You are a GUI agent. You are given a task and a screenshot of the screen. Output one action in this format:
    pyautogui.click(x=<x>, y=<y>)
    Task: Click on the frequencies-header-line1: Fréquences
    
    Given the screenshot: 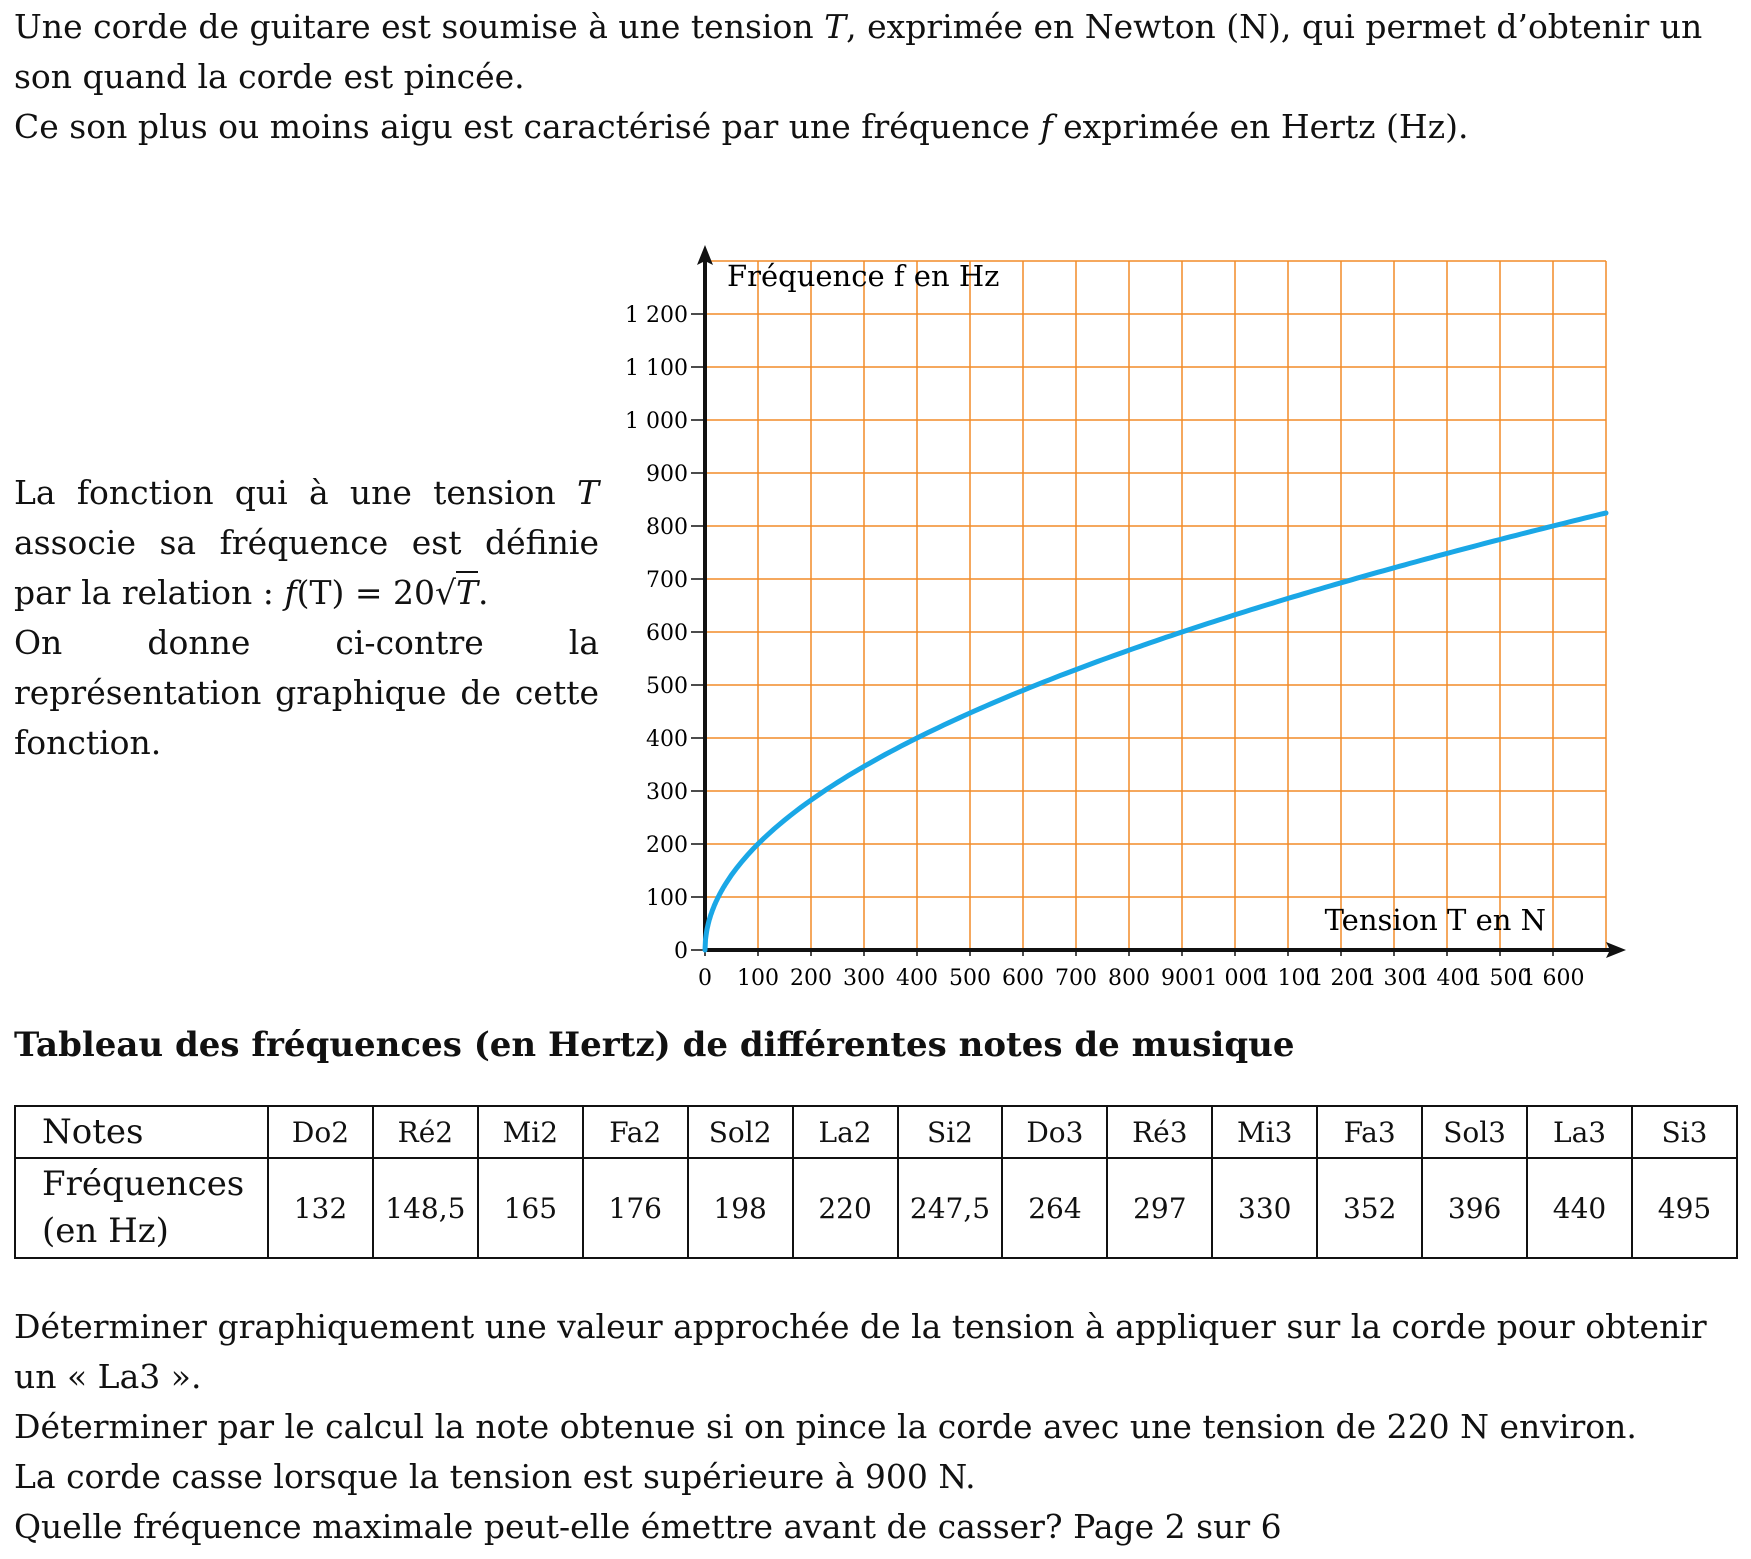 What is the action you would take?
    pyautogui.click(x=143, y=1184)
    